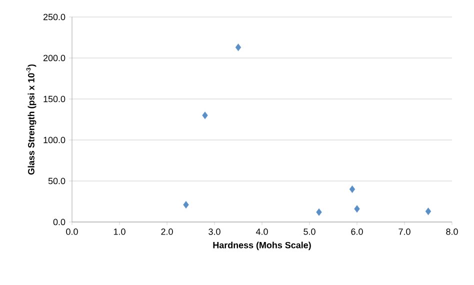  Describe the element at coordinates (55, 58) in the screenshot. I see `y-tick-label: 200.0` at that location.